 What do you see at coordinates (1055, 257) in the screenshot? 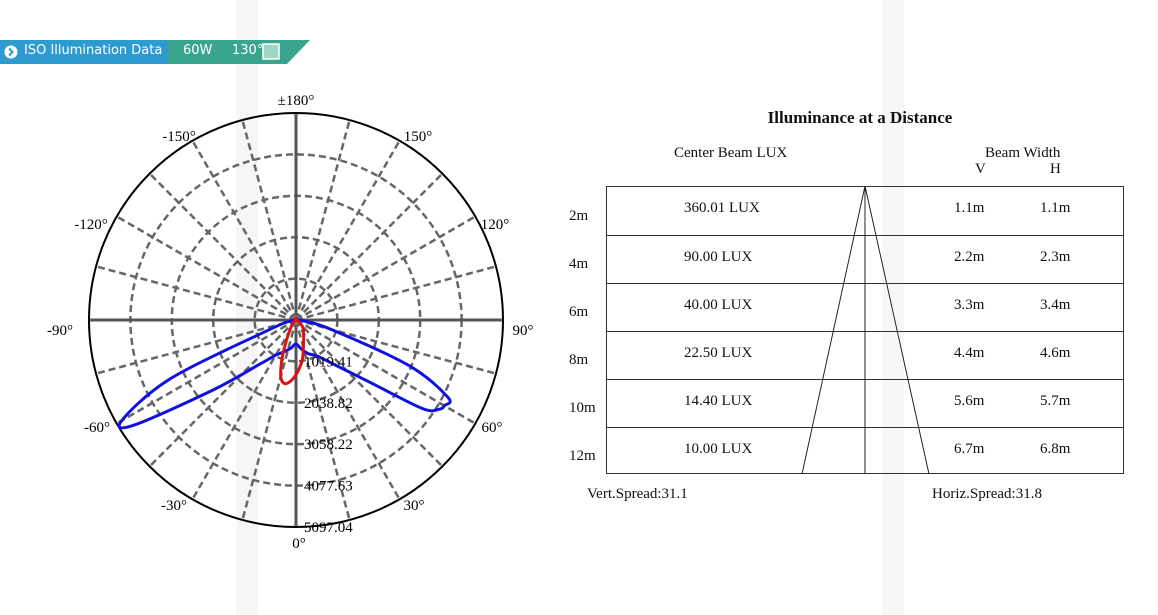
I see `beam-width-h-cell: 2.3m` at bounding box center [1055, 257].